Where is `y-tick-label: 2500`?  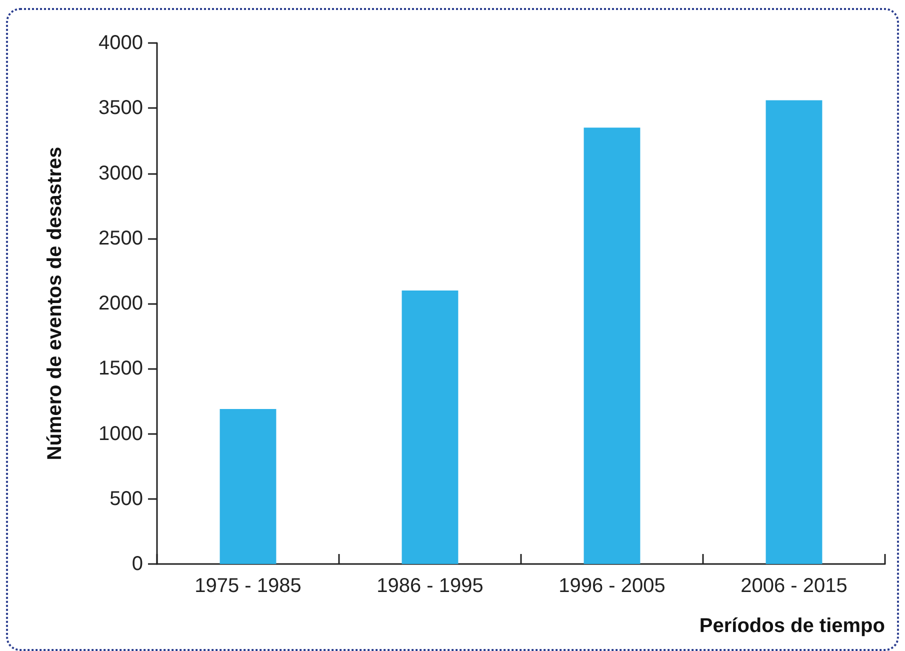
y-tick-label: 2500 is located at coordinates (120, 238).